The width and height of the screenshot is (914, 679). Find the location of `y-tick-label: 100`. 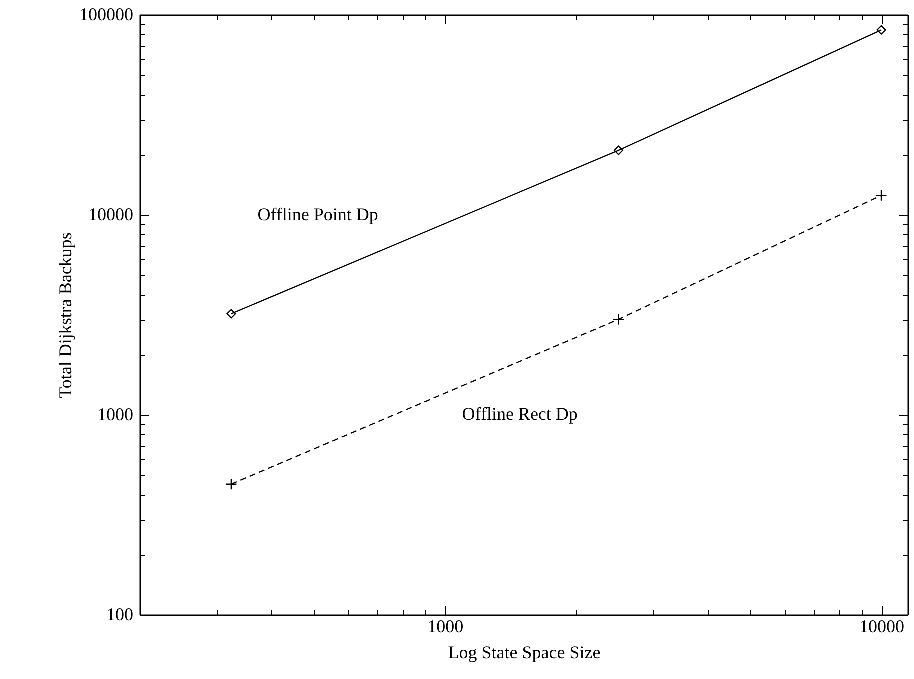

y-tick-label: 100 is located at coordinates (120, 614).